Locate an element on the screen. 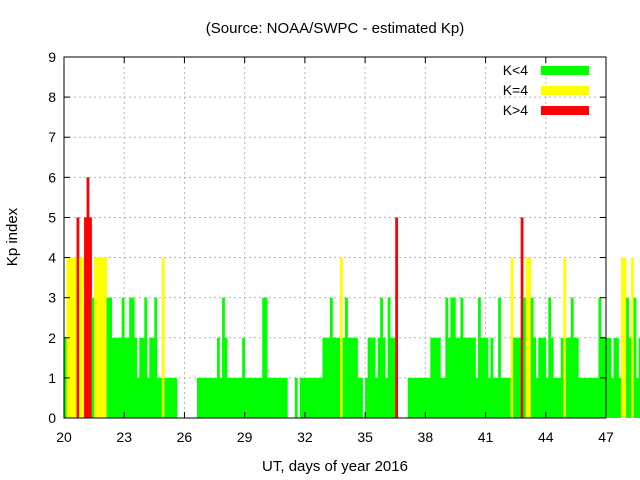 The image size is (640, 480). x-tick-label: 35 is located at coordinates (365, 437).